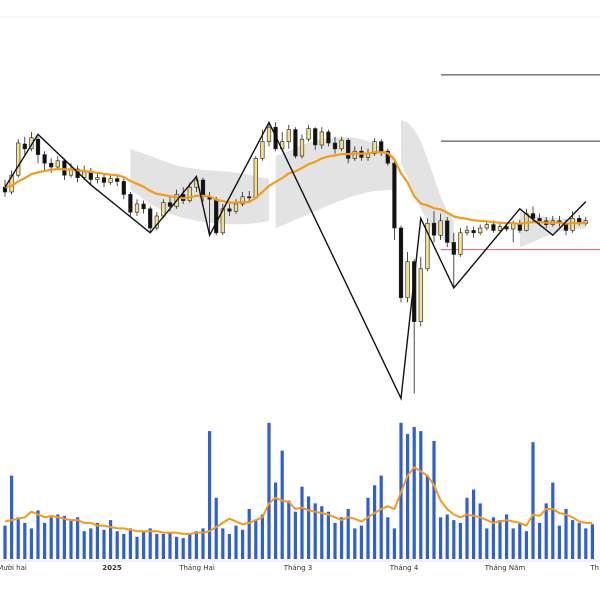 This screenshot has height=605, width=600. What do you see at coordinates (196, 568) in the screenshot?
I see `x-tick-label-thang-hai: Tháng Hai` at bounding box center [196, 568].